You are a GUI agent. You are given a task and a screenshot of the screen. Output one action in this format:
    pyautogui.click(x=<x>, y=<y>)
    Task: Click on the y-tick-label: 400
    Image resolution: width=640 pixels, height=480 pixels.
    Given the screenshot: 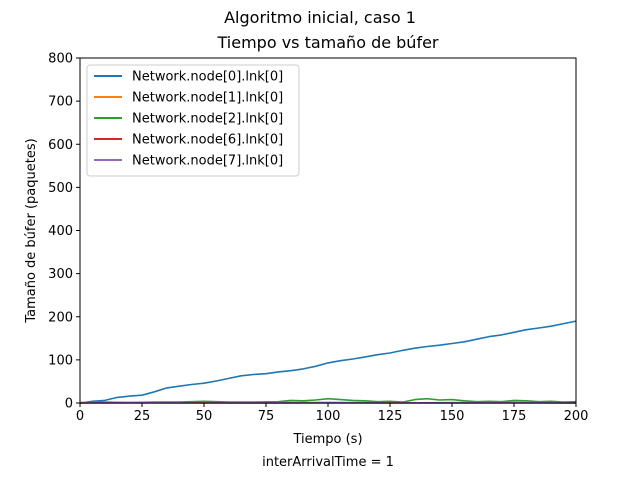 What is the action you would take?
    pyautogui.click(x=60, y=231)
    